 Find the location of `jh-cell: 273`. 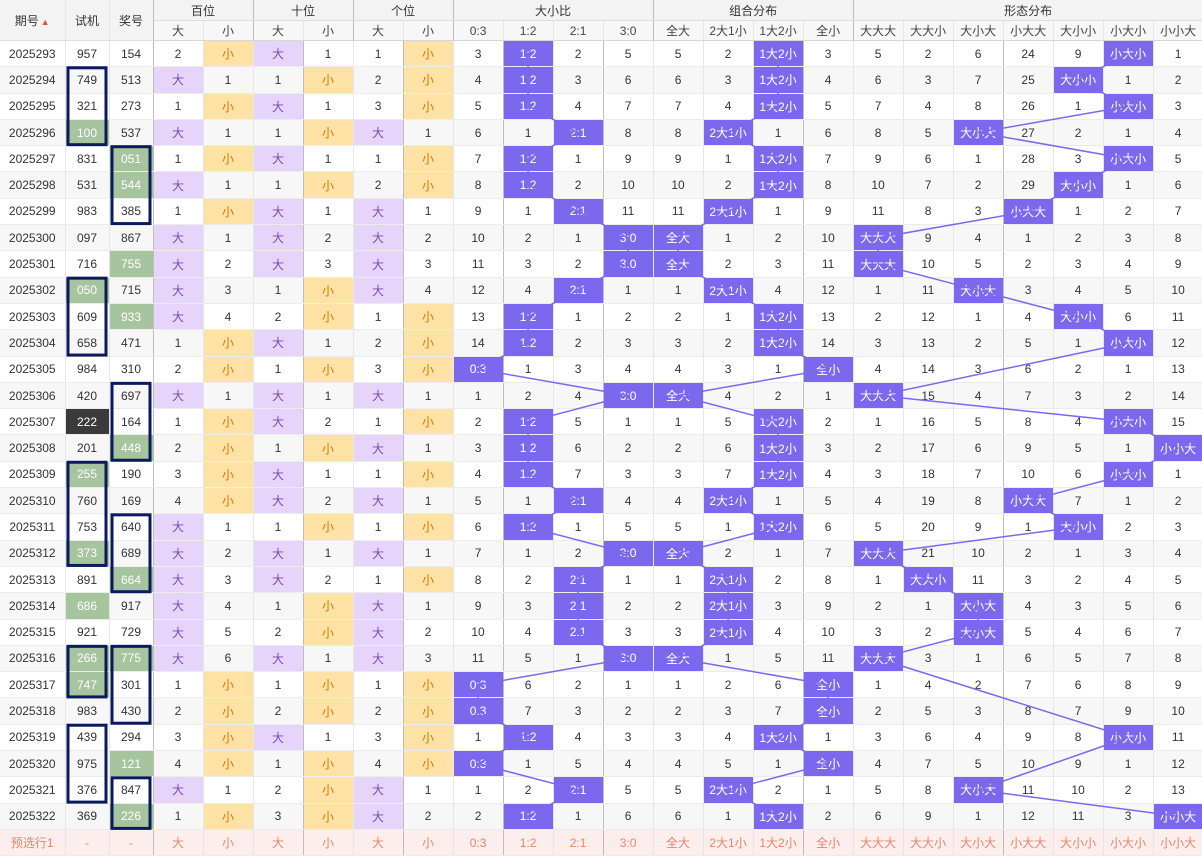

jh-cell: 273 is located at coordinates (131, 106).